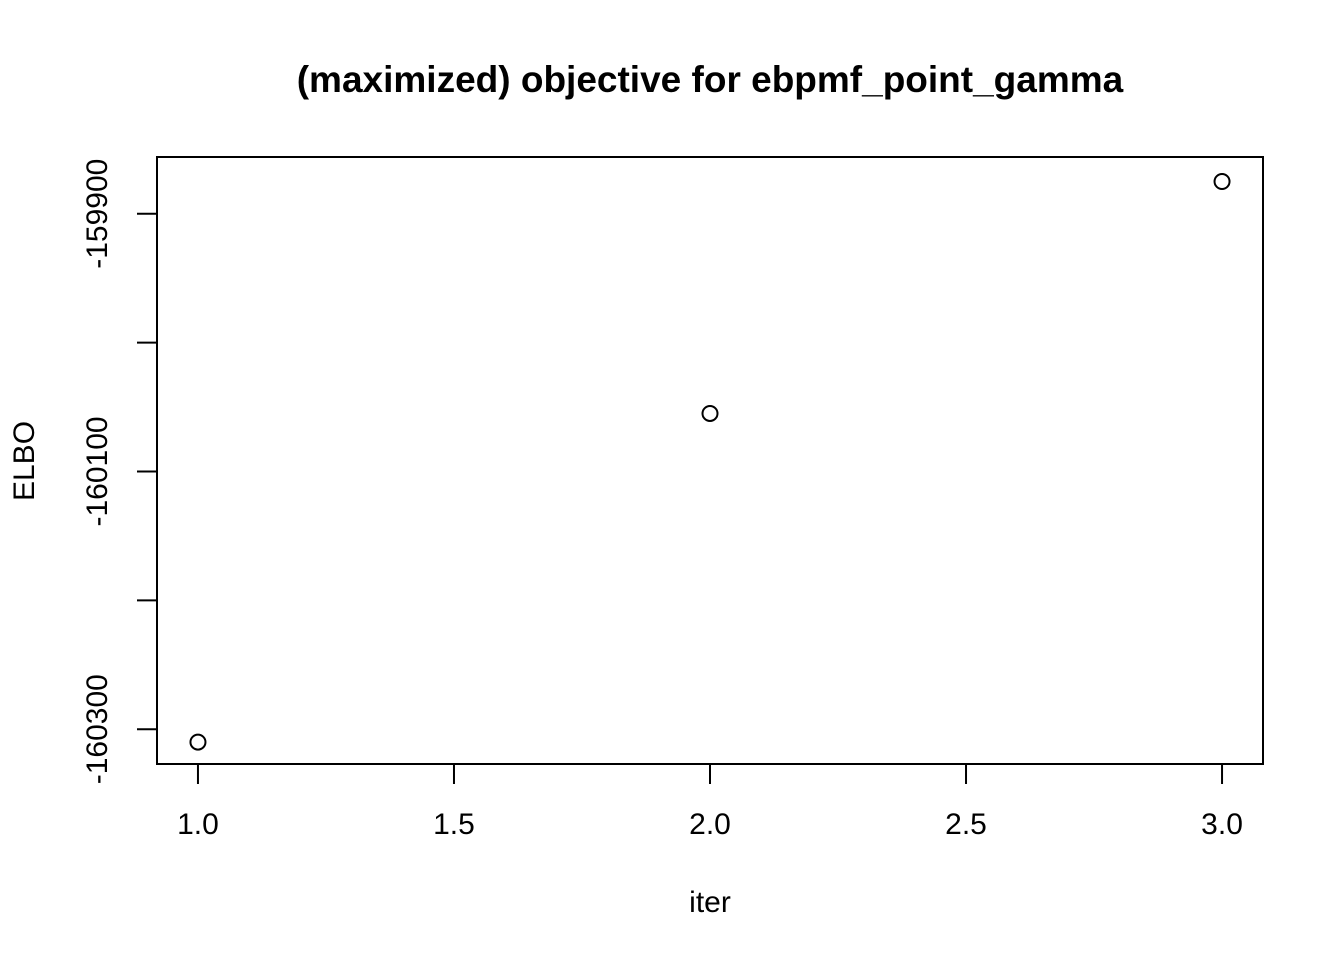 The width and height of the screenshot is (1344, 965). What do you see at coordinates (454, 824) in the screenshot?
I see `x-tick-label: 1.5` at bounding box center [454, 824].